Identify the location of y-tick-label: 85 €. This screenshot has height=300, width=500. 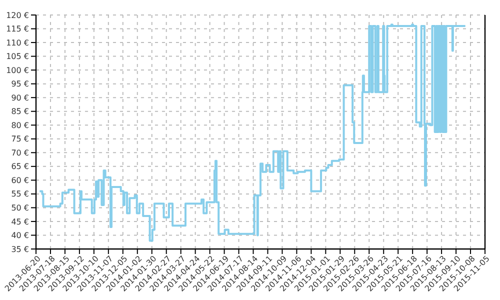
(20, 111).